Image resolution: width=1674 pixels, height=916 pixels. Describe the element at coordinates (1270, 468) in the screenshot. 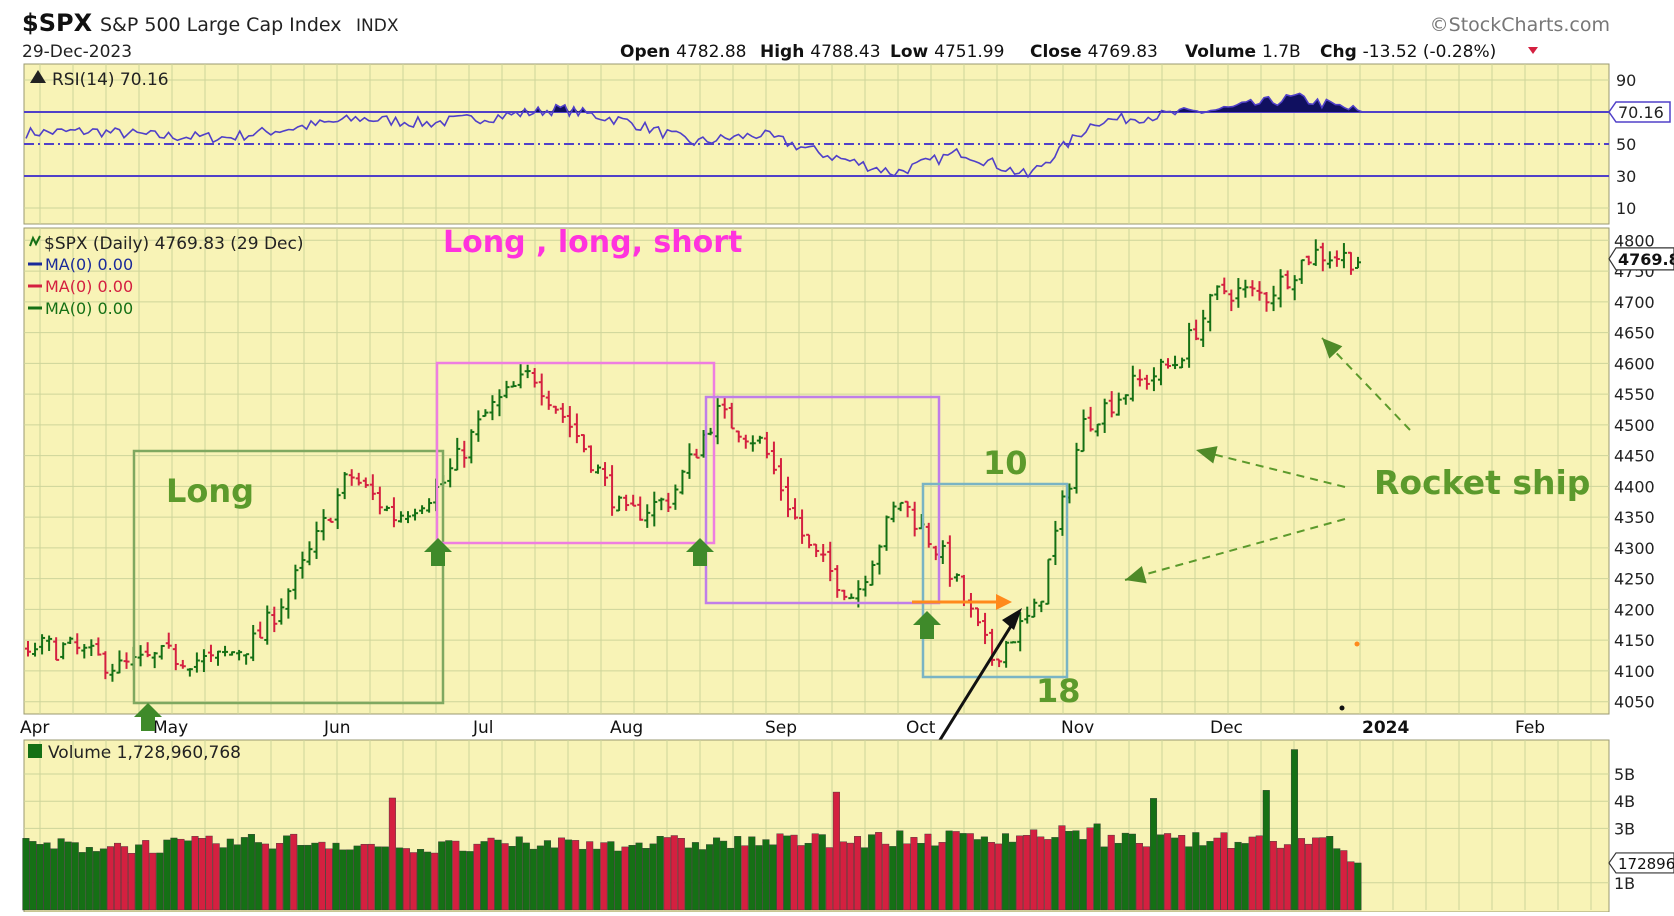

I see `rocket-dashed-line` at that location.